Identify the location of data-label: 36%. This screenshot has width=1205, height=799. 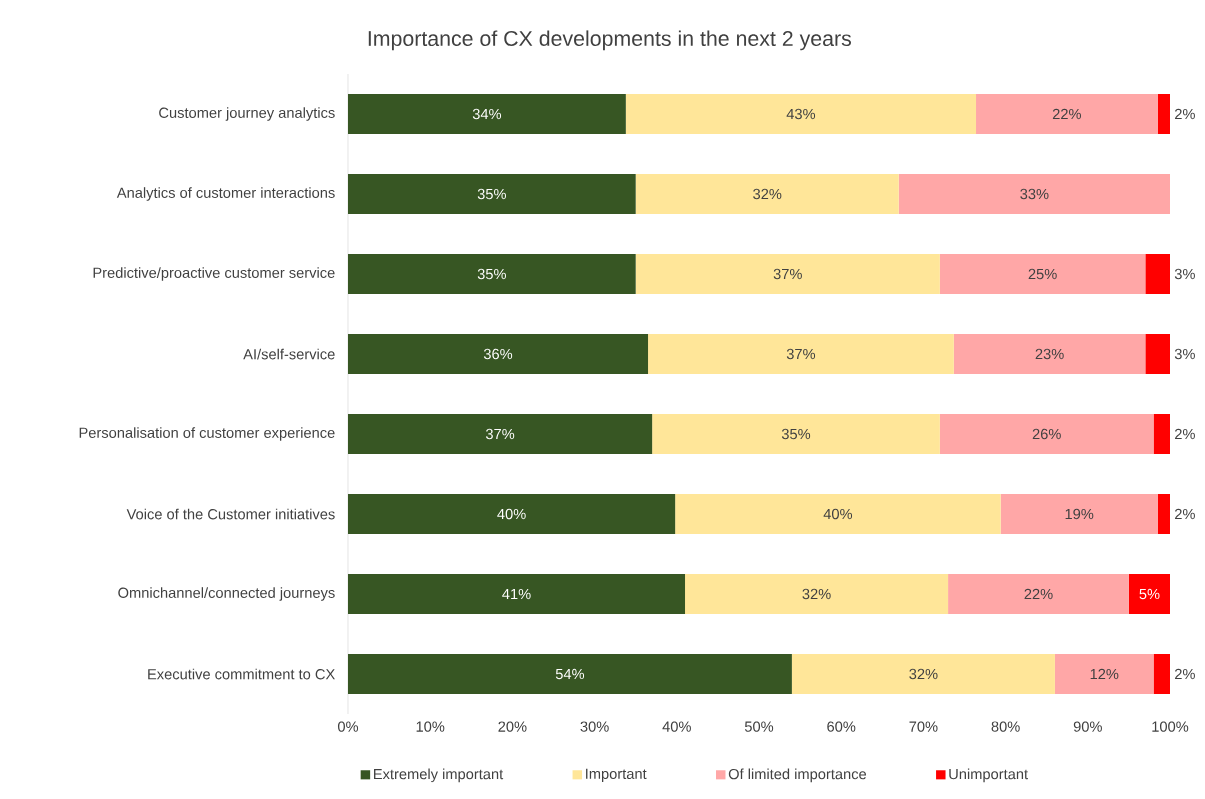
(498, 354).